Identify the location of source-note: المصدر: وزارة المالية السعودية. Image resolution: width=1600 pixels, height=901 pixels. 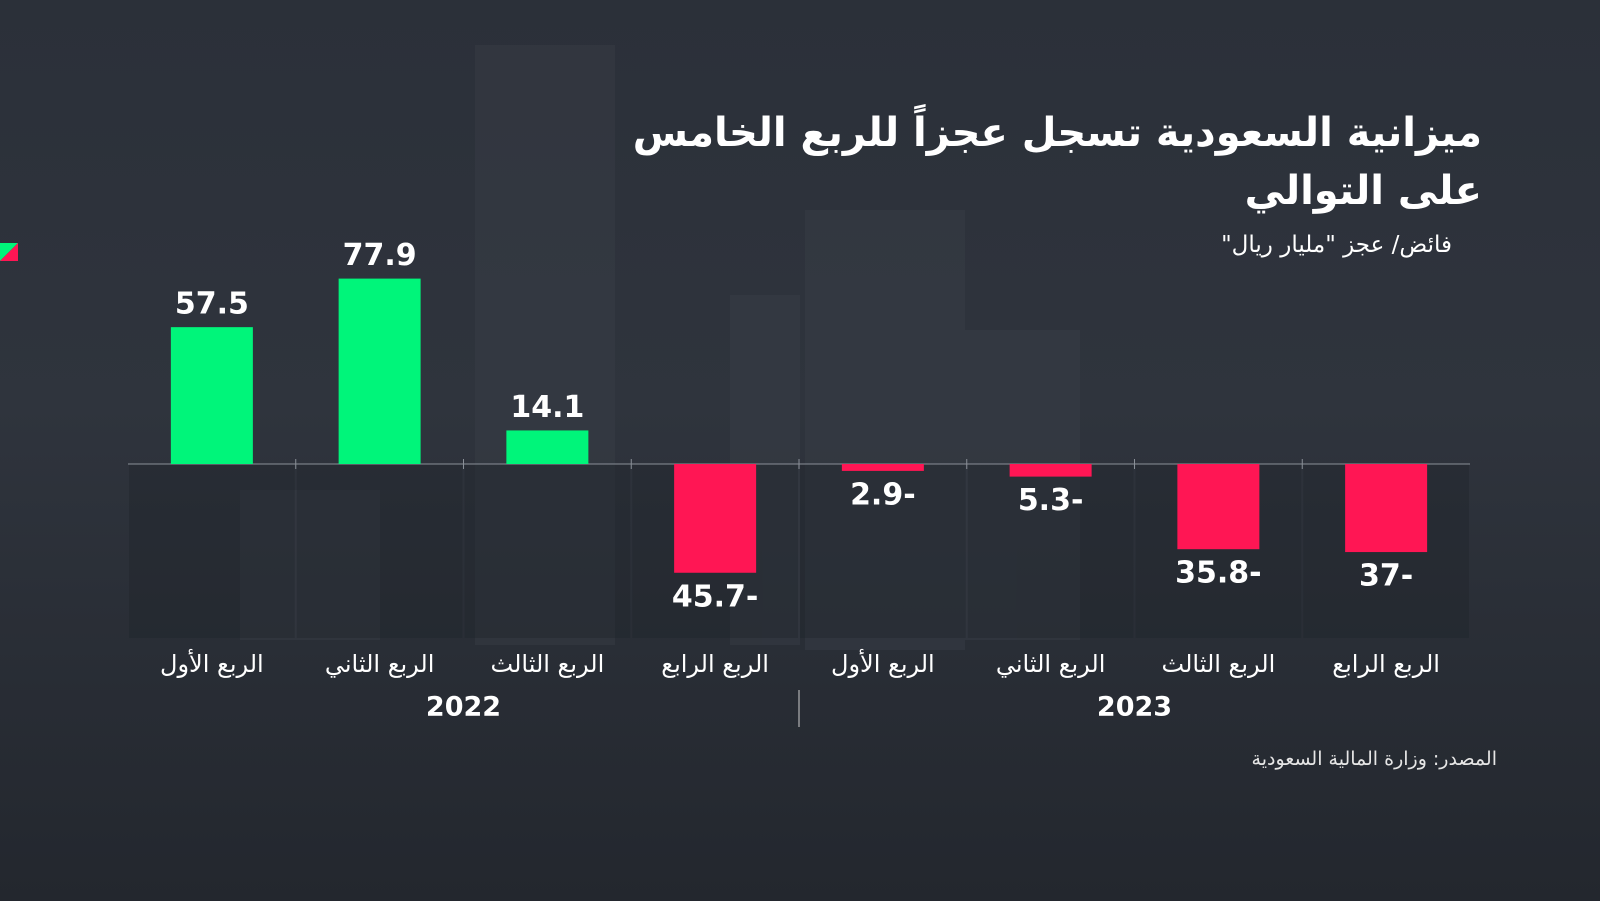
(1374, 759).